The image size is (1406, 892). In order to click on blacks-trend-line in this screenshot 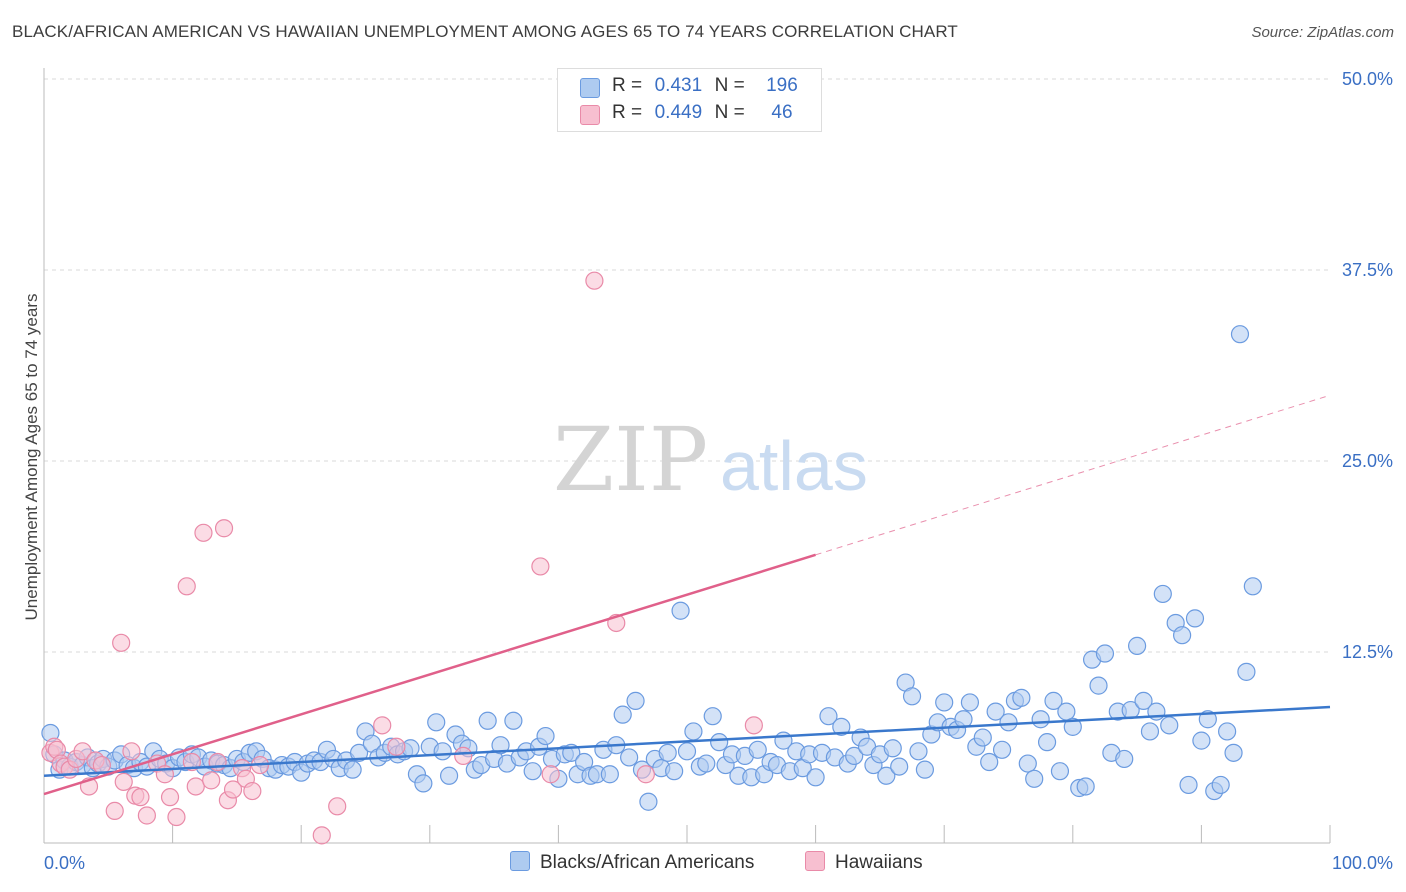, I will do `click(687, 741)`.